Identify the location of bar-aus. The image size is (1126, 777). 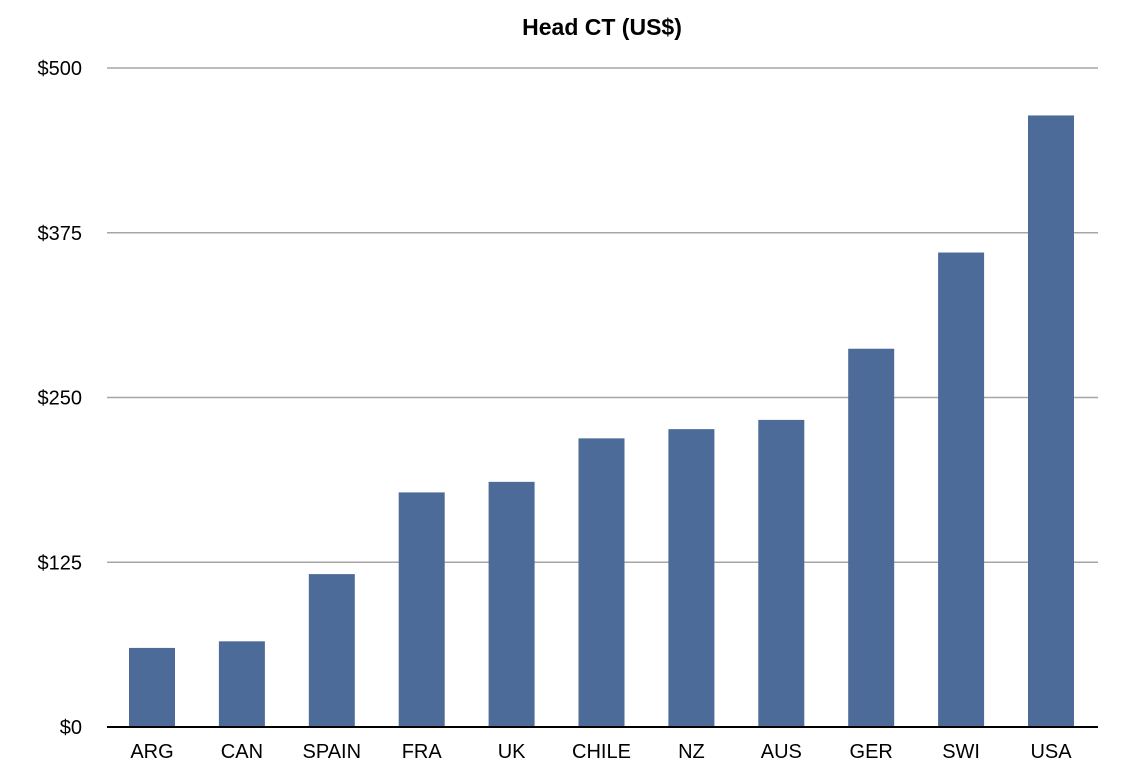
(781, 573).